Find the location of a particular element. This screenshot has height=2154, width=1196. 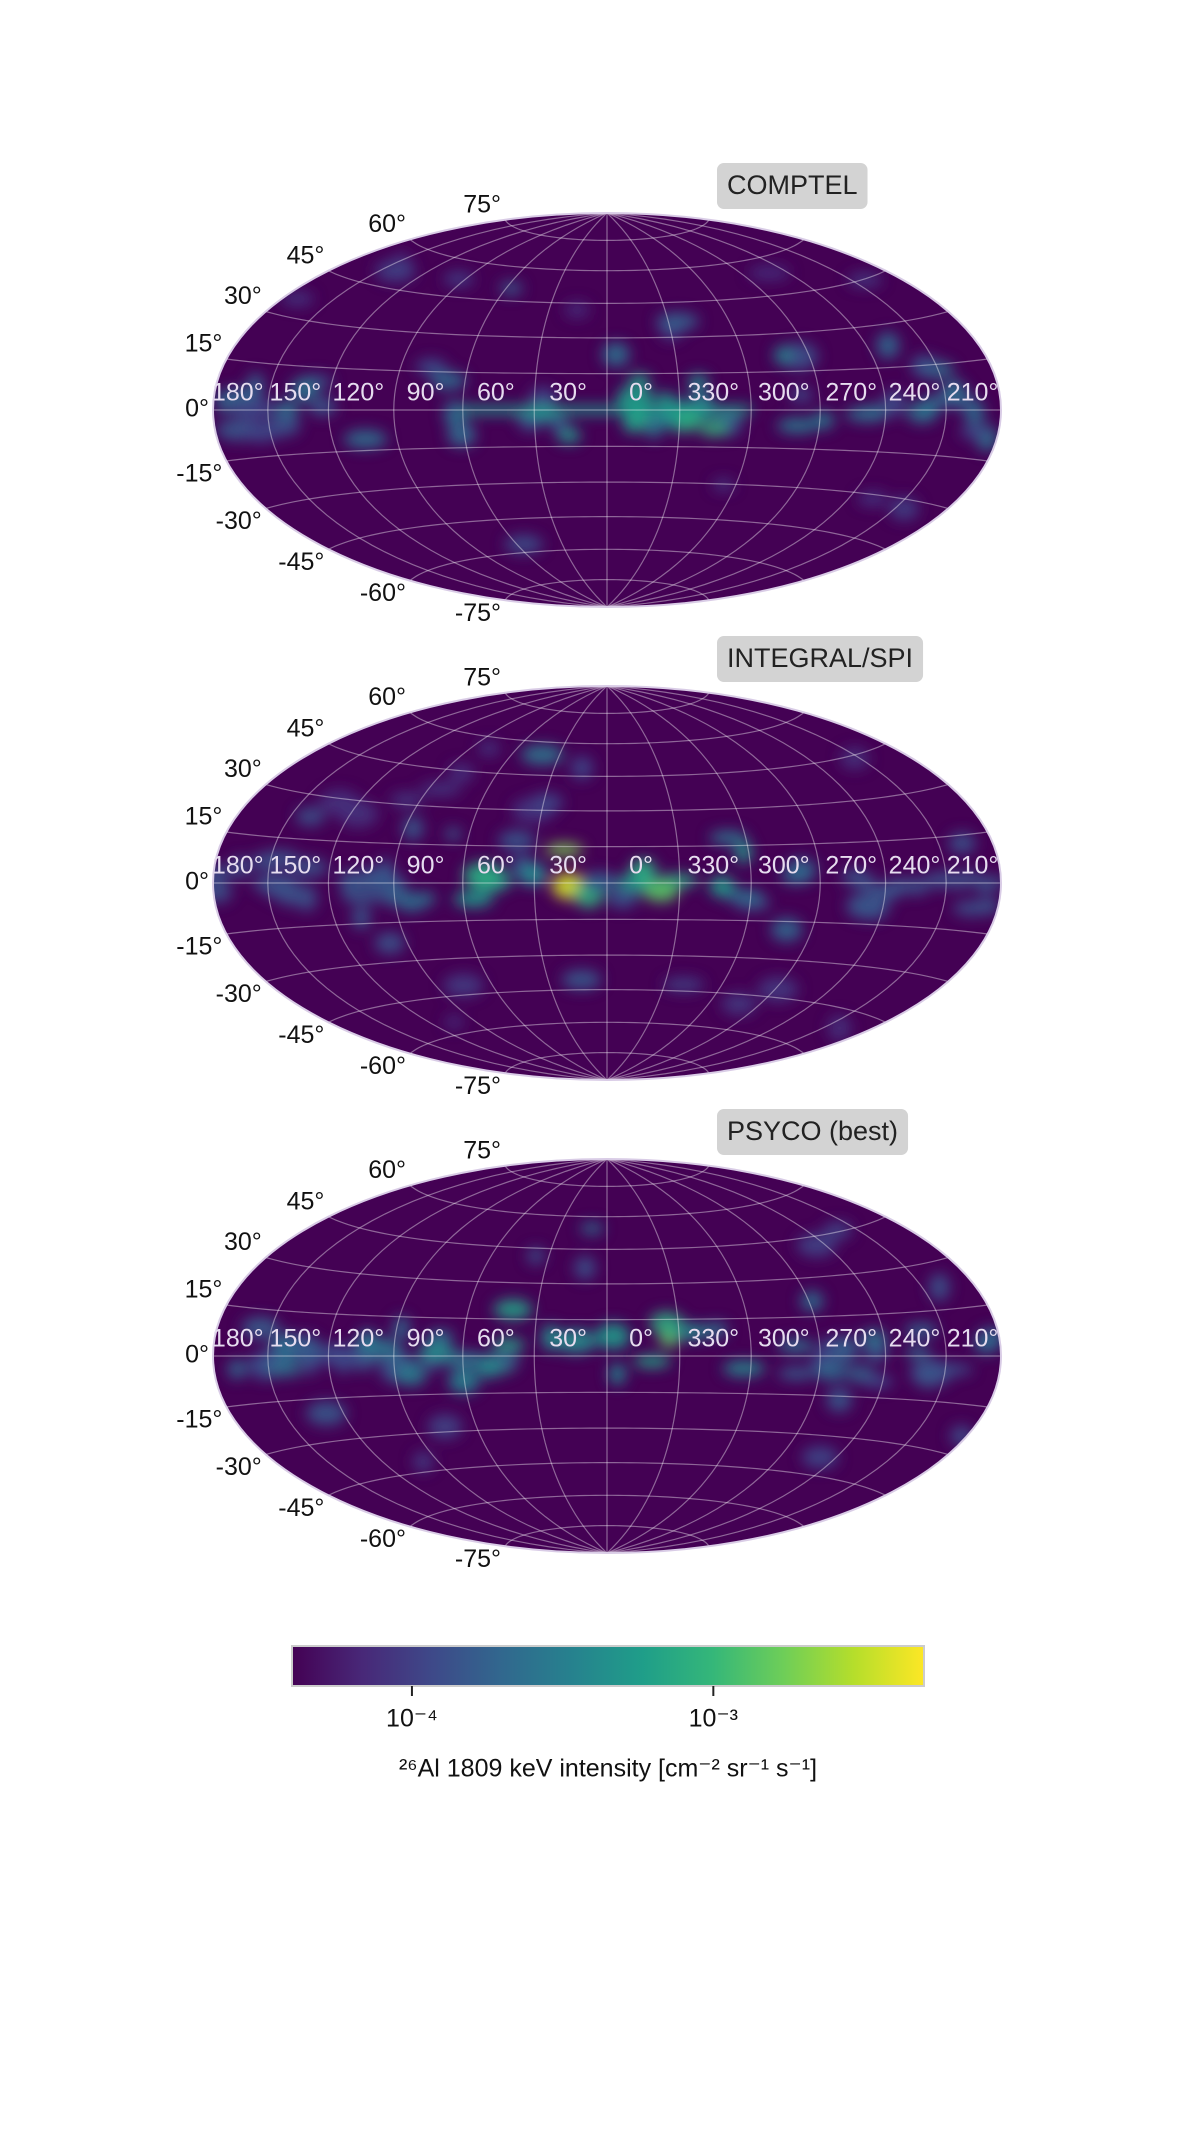

title-bg is located at coordinates (820, 659).